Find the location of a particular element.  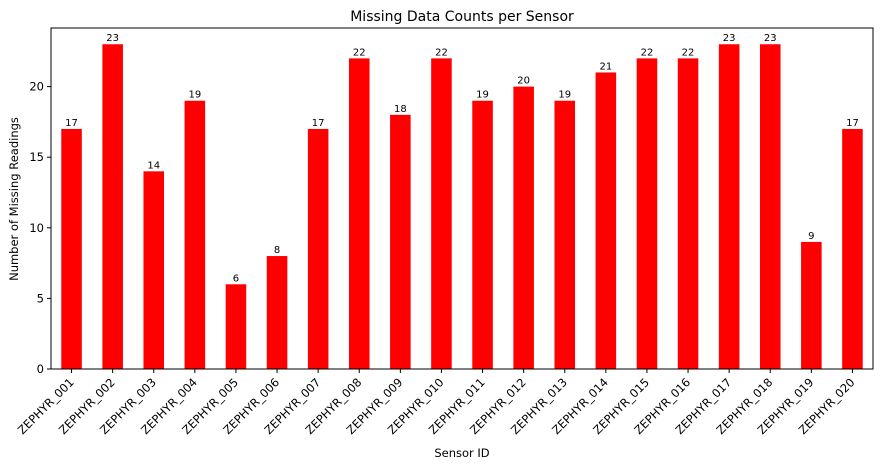

data-label: 9 is located at coordinates (811, 236).